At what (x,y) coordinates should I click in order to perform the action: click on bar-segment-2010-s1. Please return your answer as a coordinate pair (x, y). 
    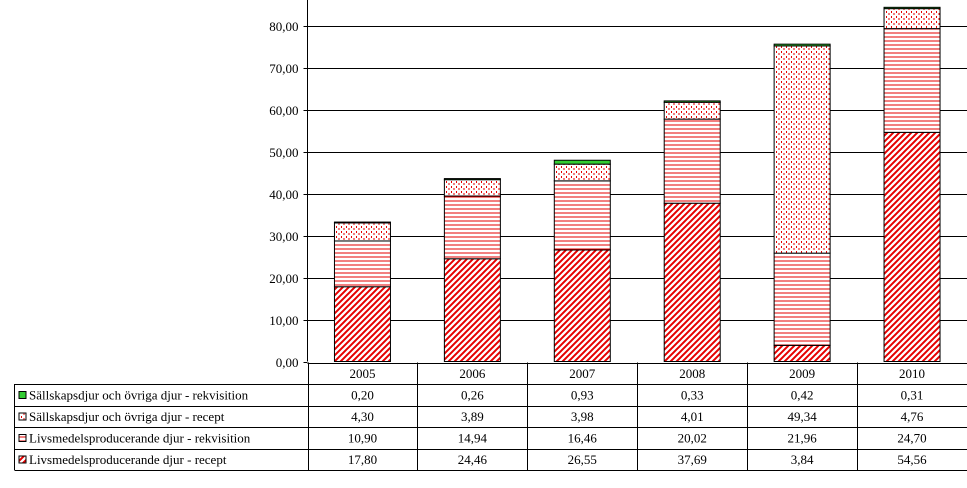
    Looking at the image, I should click on (912, 80).